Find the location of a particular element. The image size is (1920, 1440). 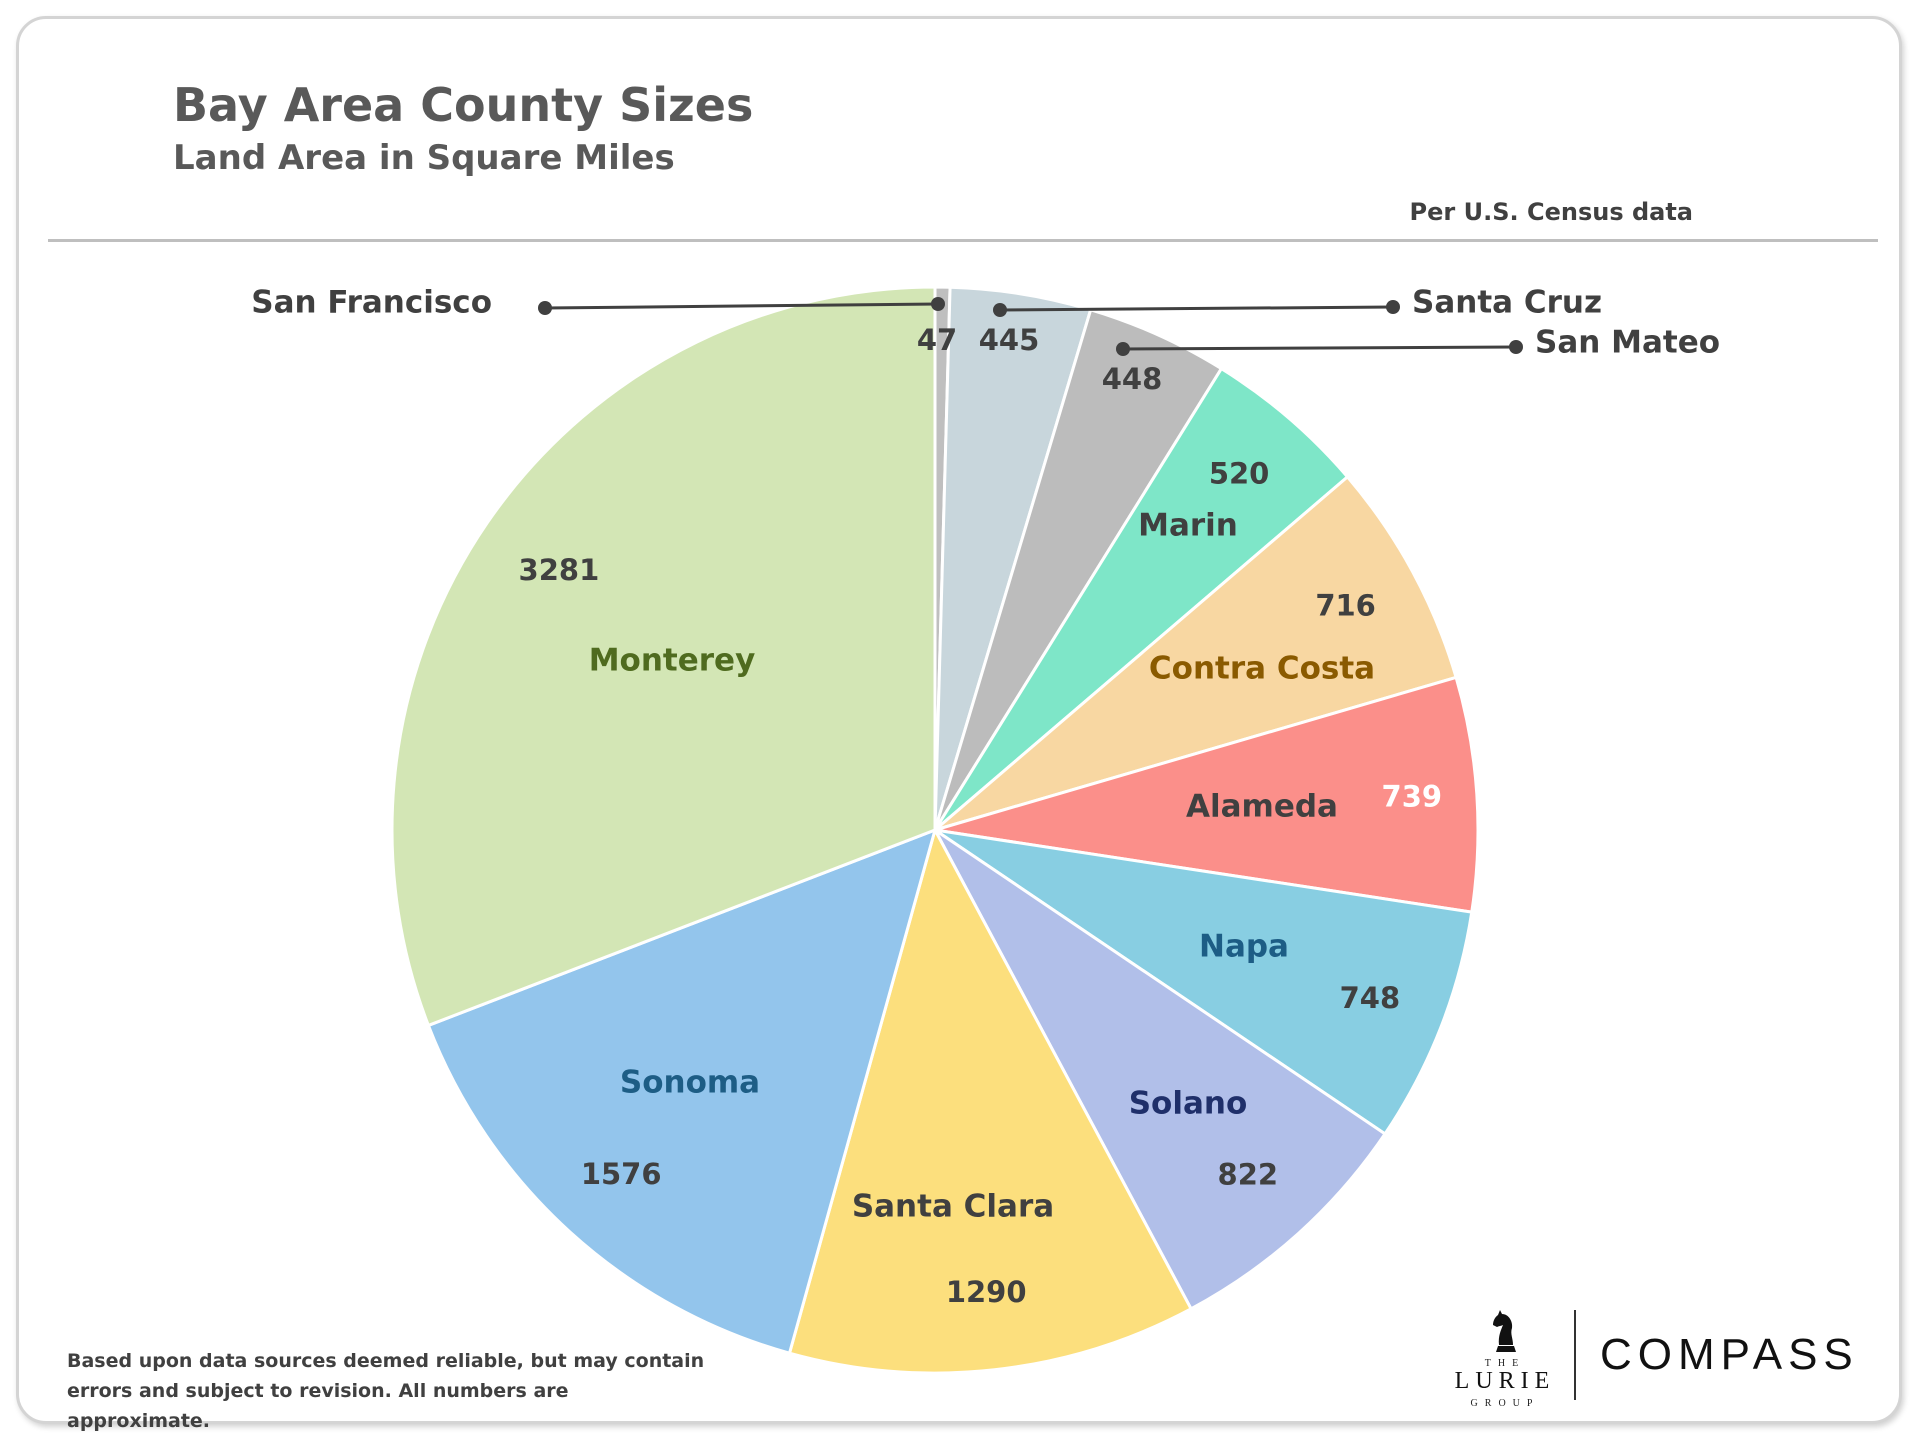

category-label-santa-clara: Santa Clara is located at coordinates (953, 1207).